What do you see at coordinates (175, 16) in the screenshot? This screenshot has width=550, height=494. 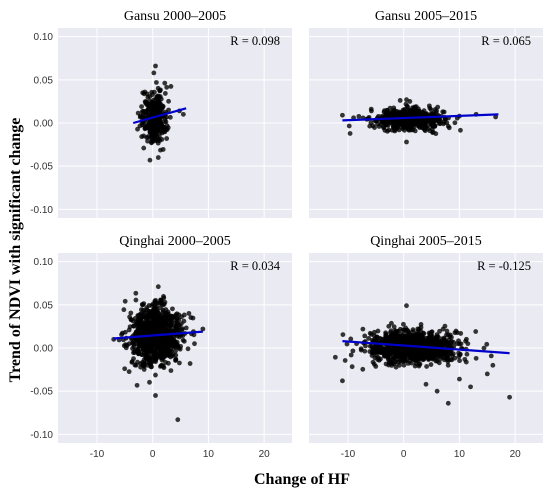 I see `panel-title: Gansu 2000–2005` at bounding box center [175, 16].